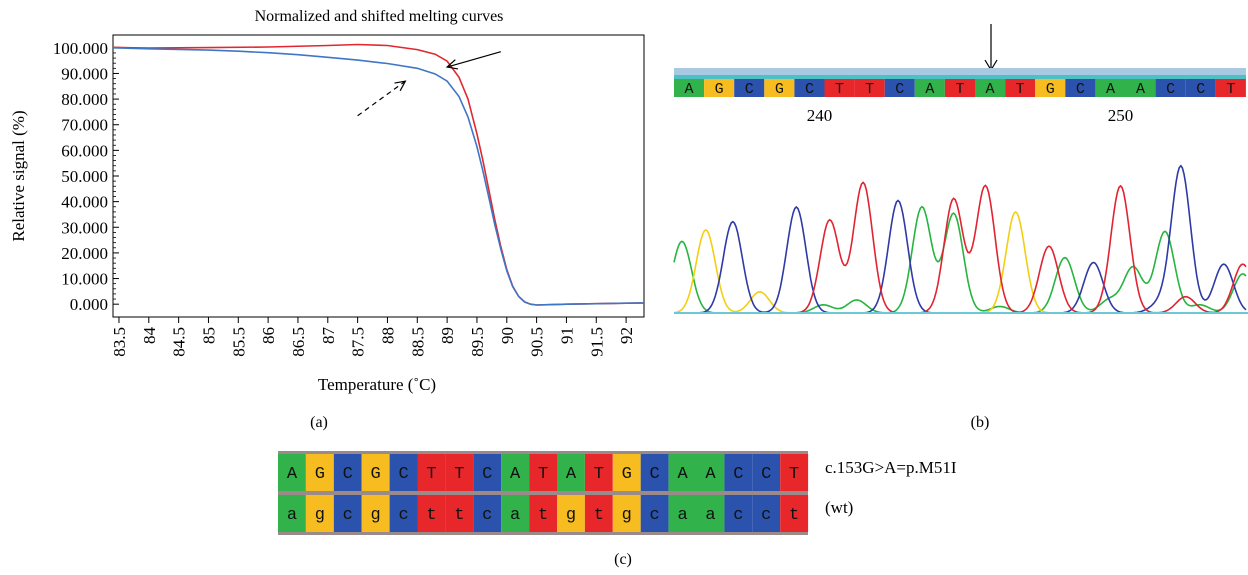 This screenshot has height=575, width=1248. I want to click on chromatogram-traces, so click(960, 239).